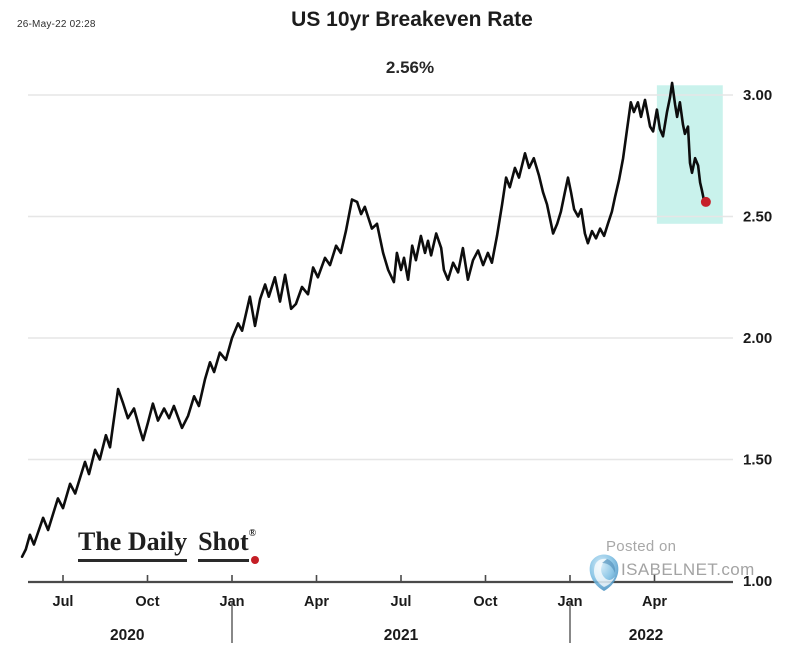 The width and height of the screenshot is (800, 653). What do you see at coordinates (757, 581) in the screenshot?
I see `y-tick-label: 1.00` at bounding box center [757, 581].